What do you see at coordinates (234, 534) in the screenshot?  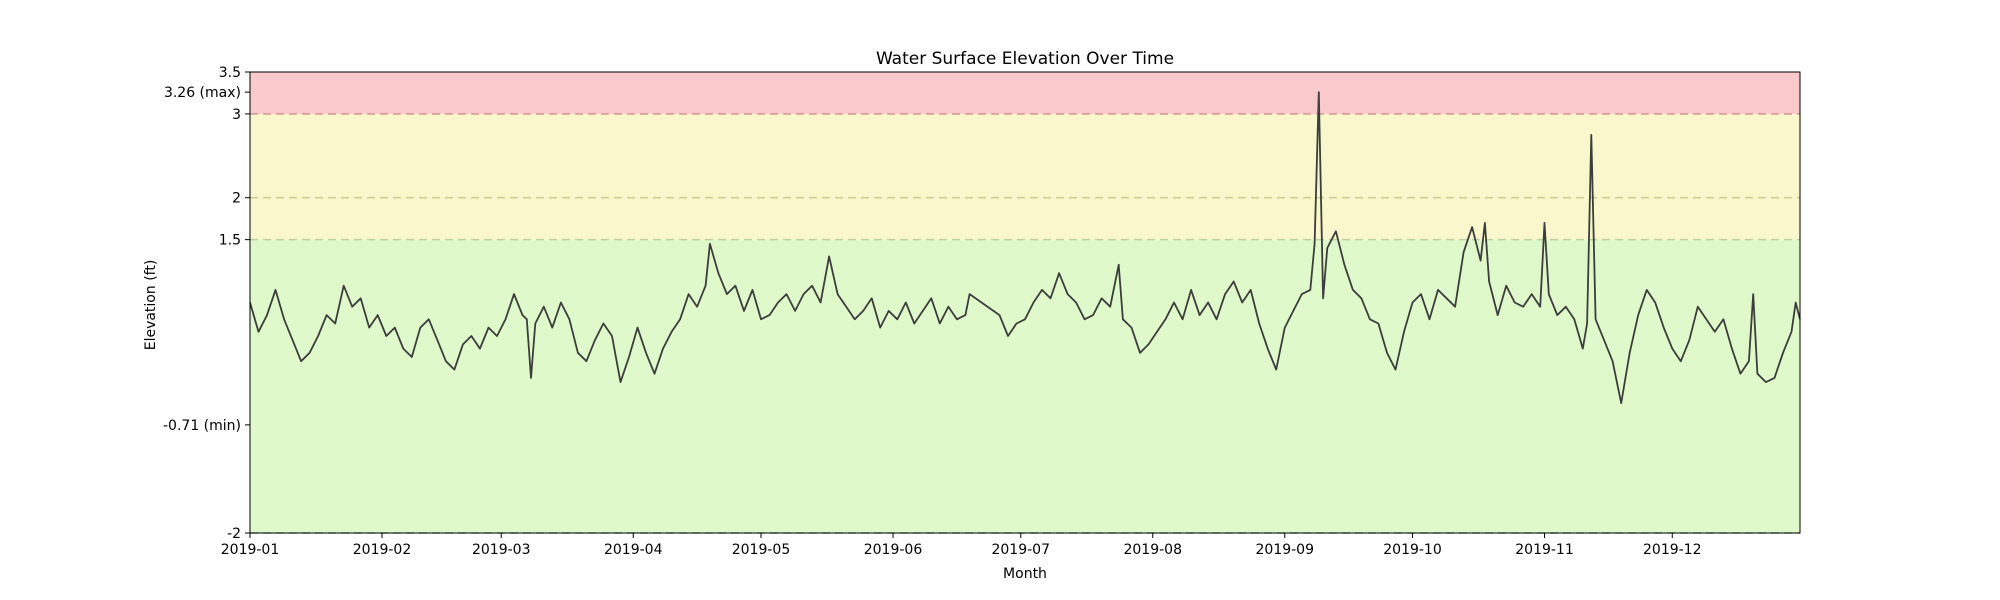 I see `y-tick-label-6: -2` at bounding box center [234, 534].